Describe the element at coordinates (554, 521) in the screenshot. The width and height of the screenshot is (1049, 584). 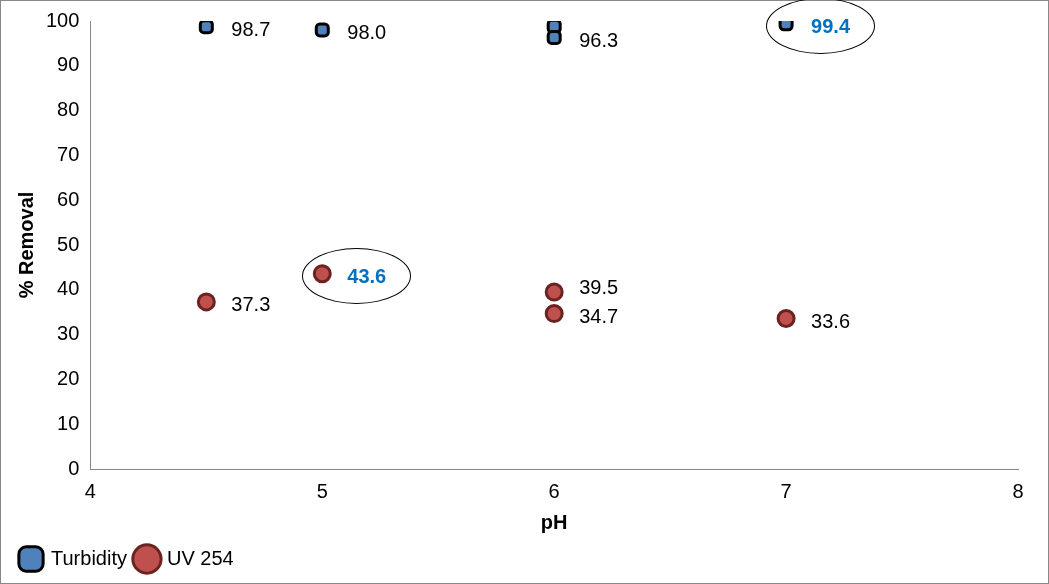
I see `x-axis-title: pH` at that location.